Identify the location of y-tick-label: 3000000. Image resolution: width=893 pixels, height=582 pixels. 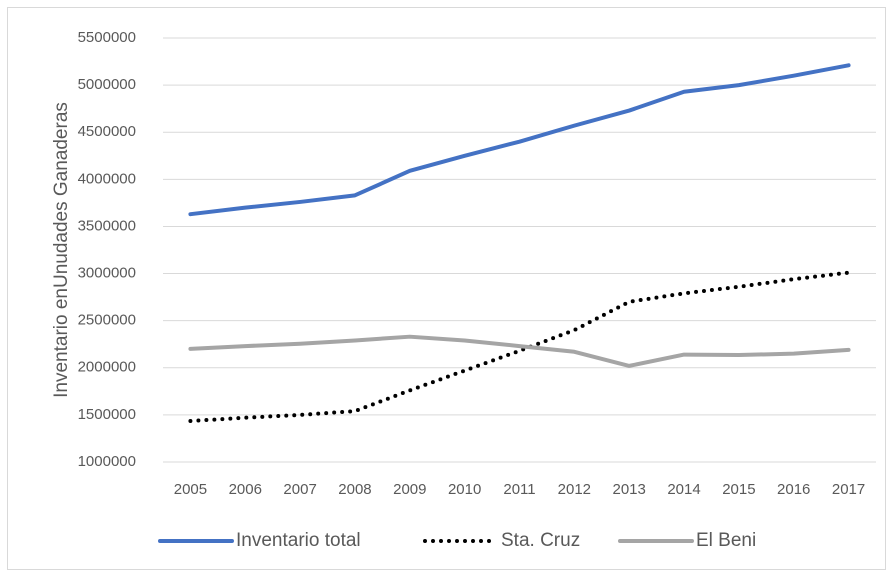
(107, 273).